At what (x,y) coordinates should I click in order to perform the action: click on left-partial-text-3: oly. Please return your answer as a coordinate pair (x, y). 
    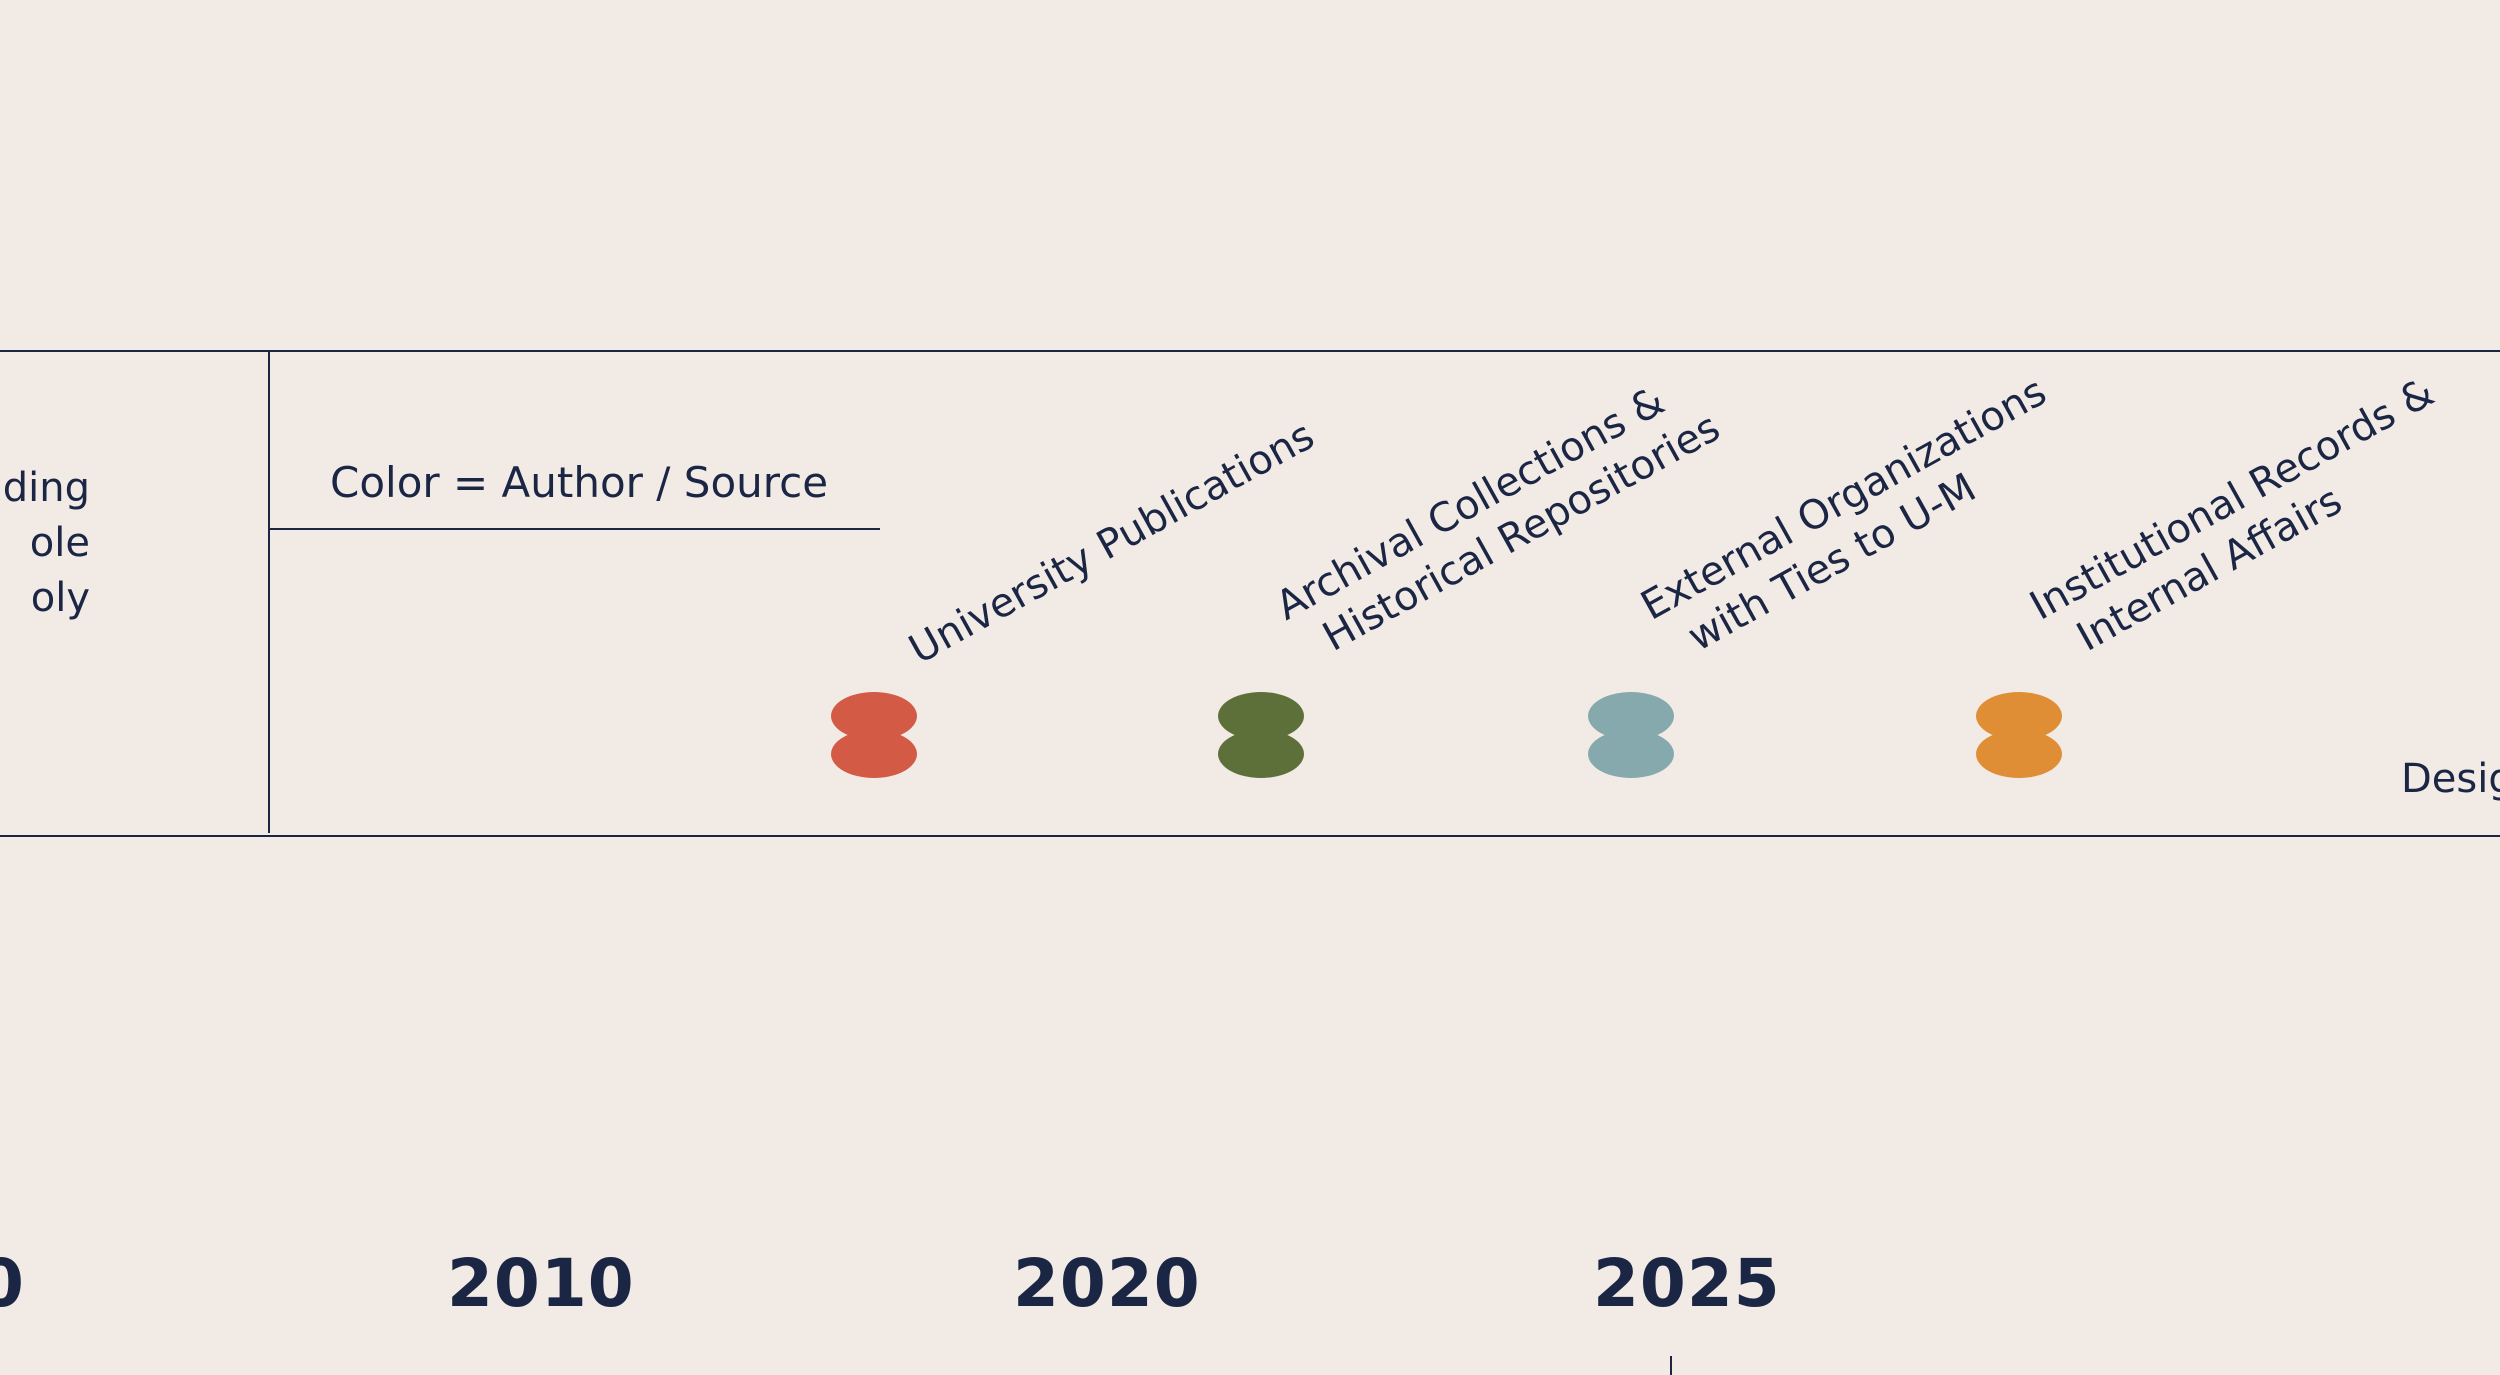
    Looking at the image, I should click on (60, 598).